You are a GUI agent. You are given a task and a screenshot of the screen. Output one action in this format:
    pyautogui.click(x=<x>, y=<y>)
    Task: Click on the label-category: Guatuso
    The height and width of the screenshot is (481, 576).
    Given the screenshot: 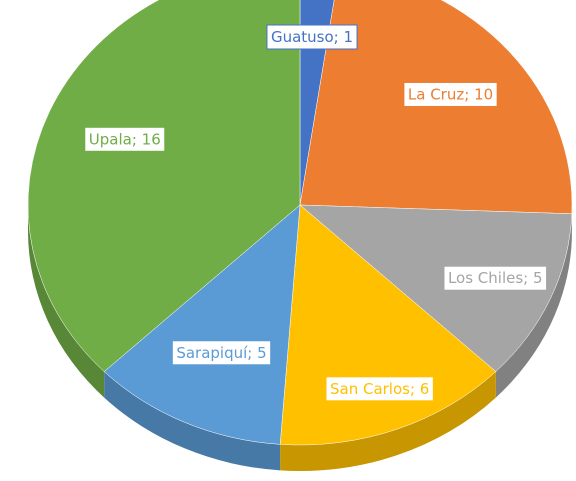 What is the action you would take?
    pyautogui.click(x=302, y=37)
    